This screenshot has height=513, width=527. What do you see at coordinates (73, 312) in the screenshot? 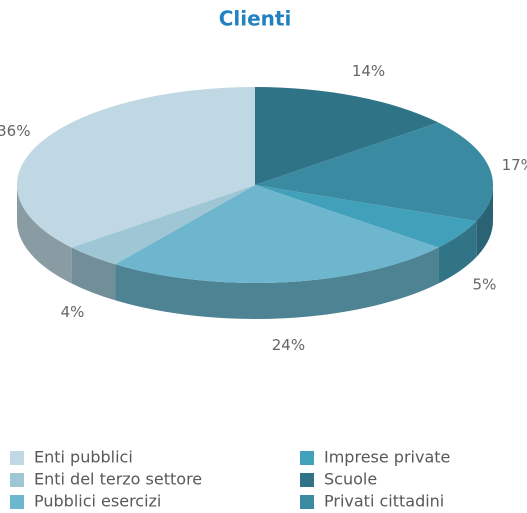
I see `data-label: 4%` at bounding box center [73, 312].